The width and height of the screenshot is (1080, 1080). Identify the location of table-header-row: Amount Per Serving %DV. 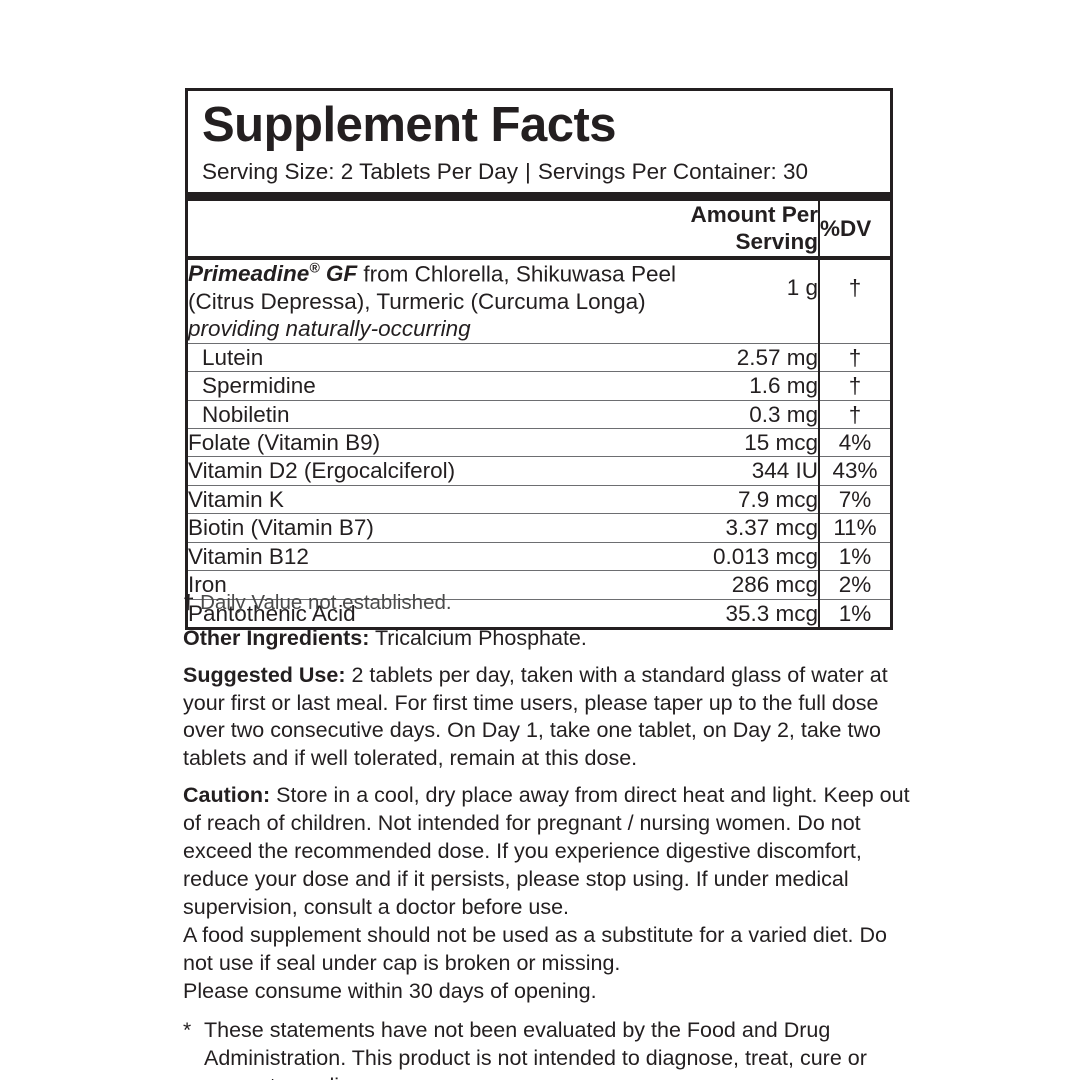
(539, 228).